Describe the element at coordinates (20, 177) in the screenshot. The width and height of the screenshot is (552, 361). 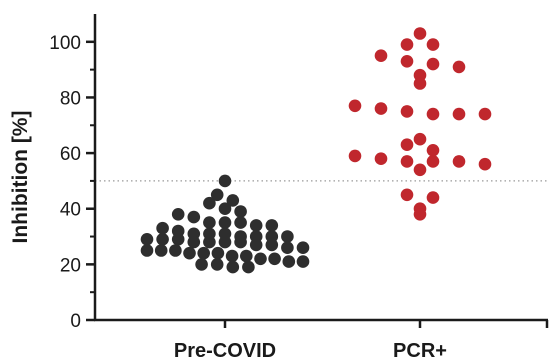
I see `y-axis-title: Inhibition [%]` at that location.